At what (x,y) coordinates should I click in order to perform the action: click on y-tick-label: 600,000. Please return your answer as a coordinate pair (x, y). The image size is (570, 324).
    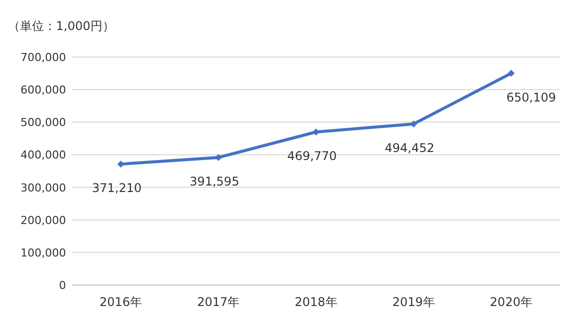
    Looking at the image, I should click on (43, 90).